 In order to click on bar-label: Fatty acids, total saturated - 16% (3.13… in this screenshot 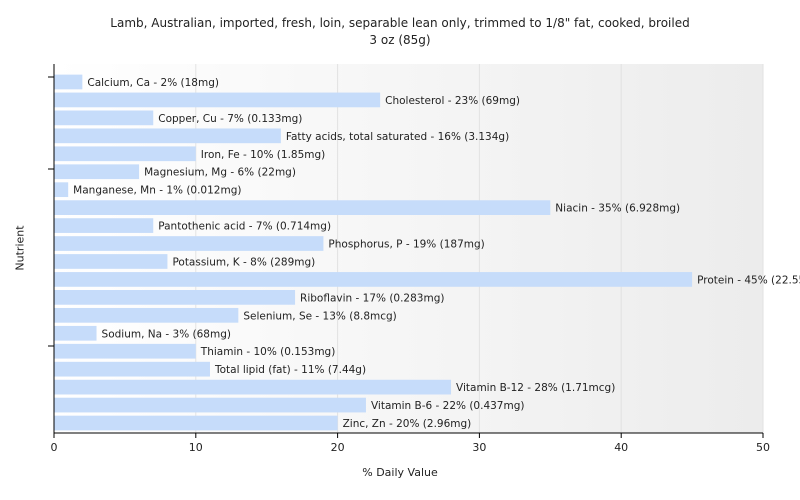, I will do `click(397, 137)`.